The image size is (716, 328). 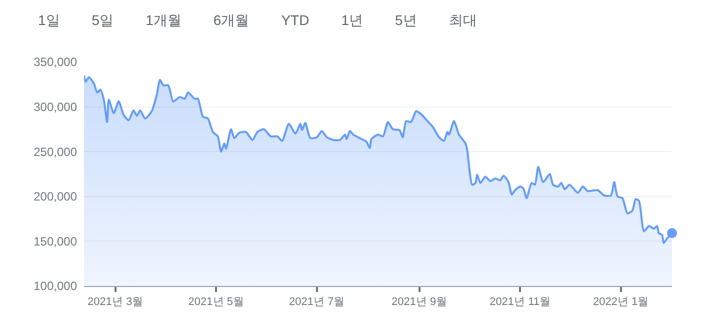 What do you see at coordinates (317, 302) in the screenshot?
I see `x-tick-label: 2021년 7월` at bounding box center [317, 302].